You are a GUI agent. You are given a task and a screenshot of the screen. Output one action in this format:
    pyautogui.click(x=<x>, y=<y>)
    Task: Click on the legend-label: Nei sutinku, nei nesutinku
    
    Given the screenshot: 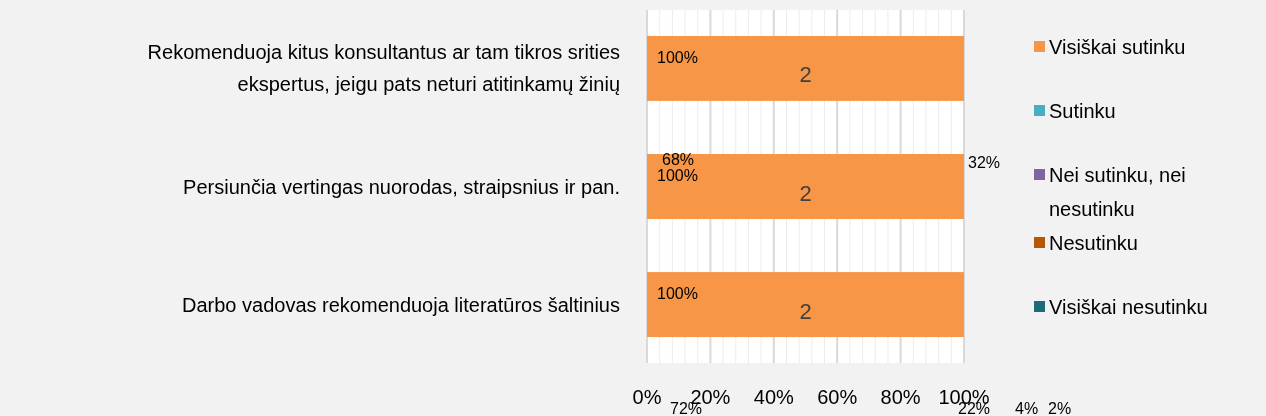 What is the action you would take?
    pyautogui.click(x=1117, y=192)
    